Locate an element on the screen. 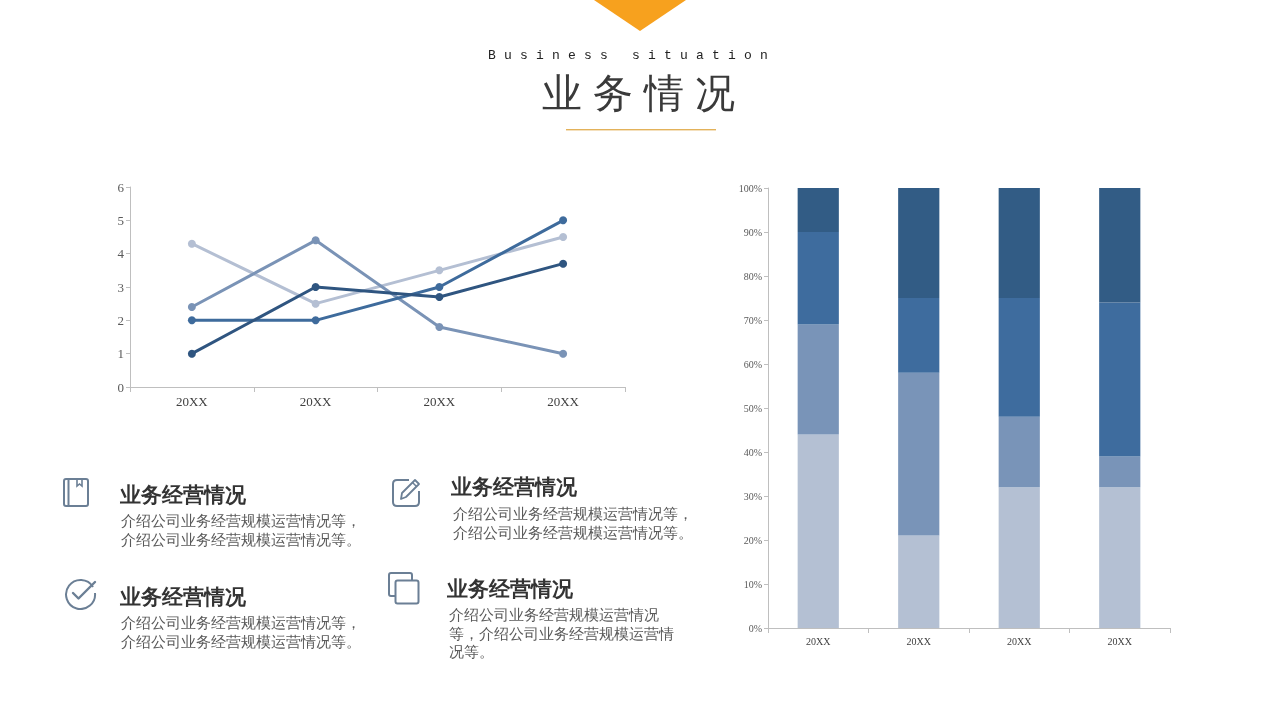 The image size is (1280, 720). y-tick-label: 30% is located at coordinates (752, 496).